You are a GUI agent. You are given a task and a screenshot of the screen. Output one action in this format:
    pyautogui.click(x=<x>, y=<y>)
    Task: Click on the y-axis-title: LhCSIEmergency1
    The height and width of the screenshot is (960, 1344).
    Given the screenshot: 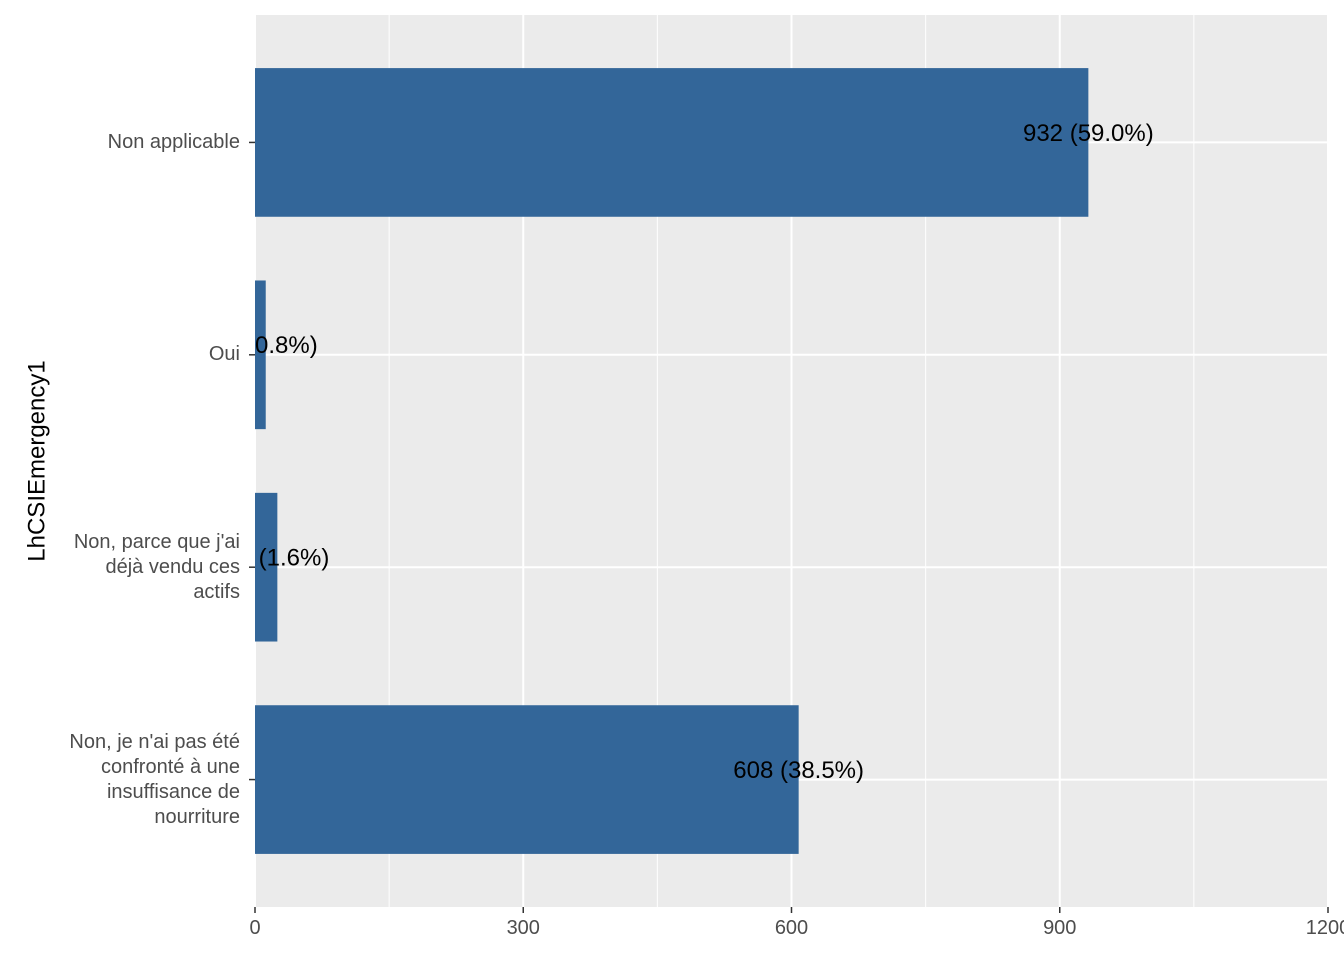 What is the action you would take?
    pyautogui.click(x=36, y=460)
    